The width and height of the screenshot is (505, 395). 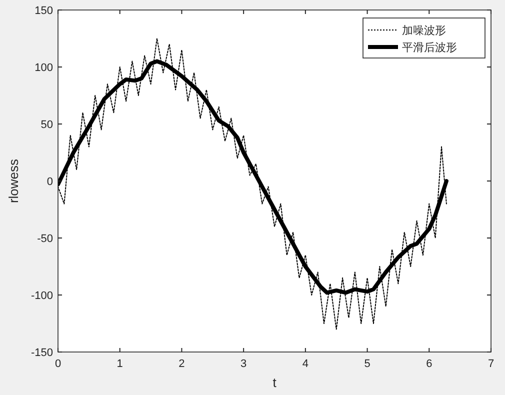 What do you see at coordinates (429, 47) in the screenshot?
I see `legend-label: 平滑后波形` at bounding box center [429, 47].